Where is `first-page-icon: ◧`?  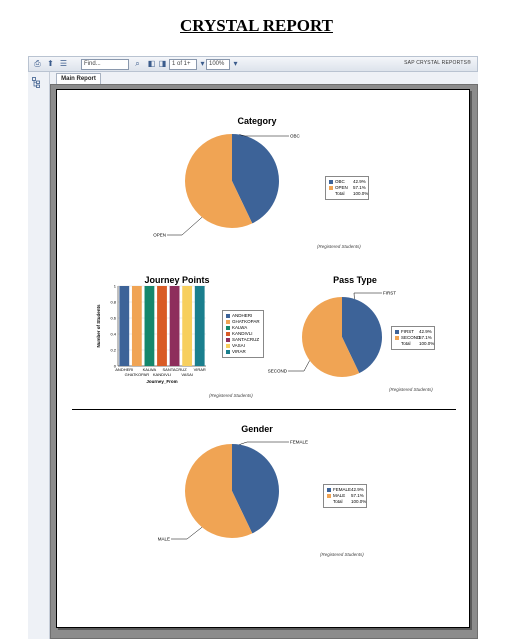 first-page-icon: ◧ is located at coordinates (151, 63).